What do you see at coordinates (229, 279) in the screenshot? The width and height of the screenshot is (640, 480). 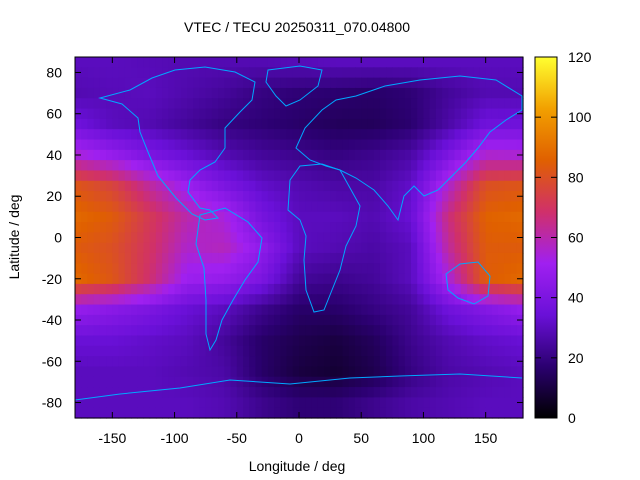 I see `coastline-south-america` at bounding box center [229, 279].